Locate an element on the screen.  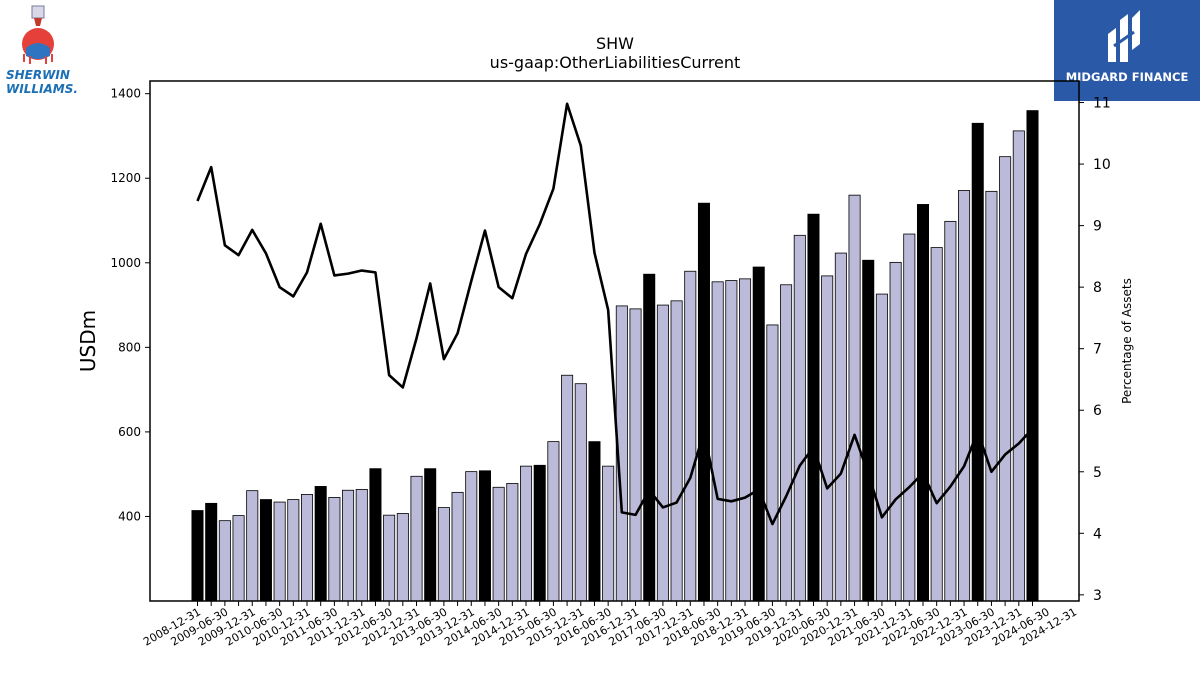
brand-line-2: WILLIAMS. is located at coordinates (42, 89).